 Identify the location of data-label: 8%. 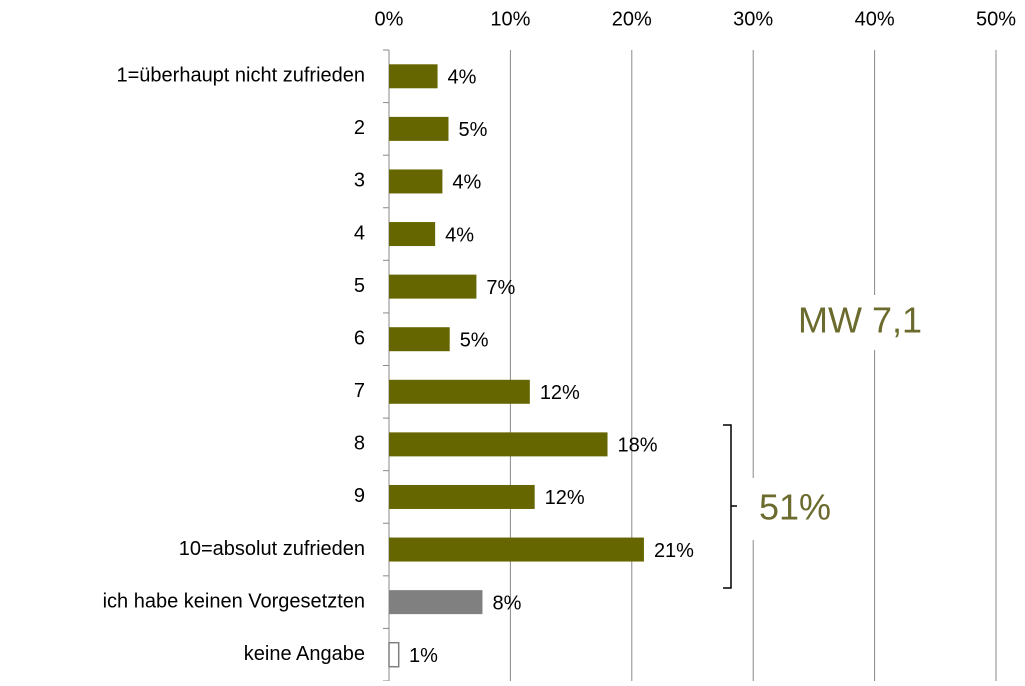
(506, 603).